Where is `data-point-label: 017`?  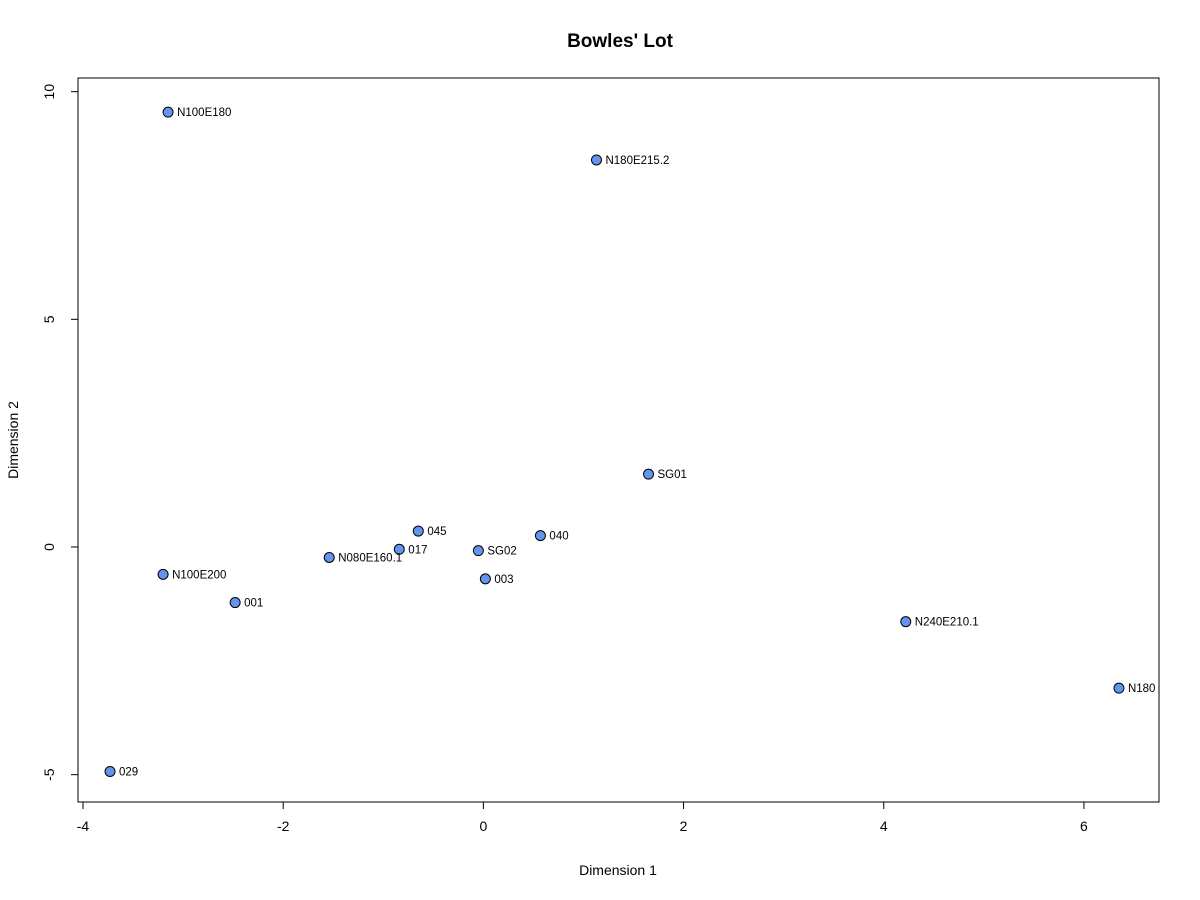 data-point-label: 017 is located at coordinates (417, 550).